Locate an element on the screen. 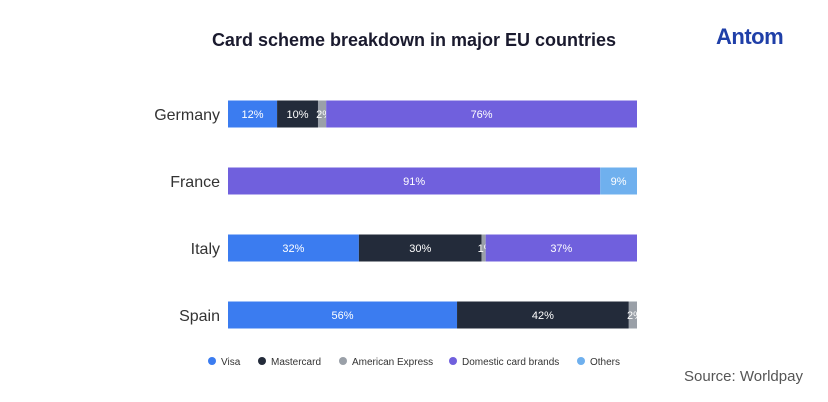  bar-amex-italy is located at coordinates (483, 248).